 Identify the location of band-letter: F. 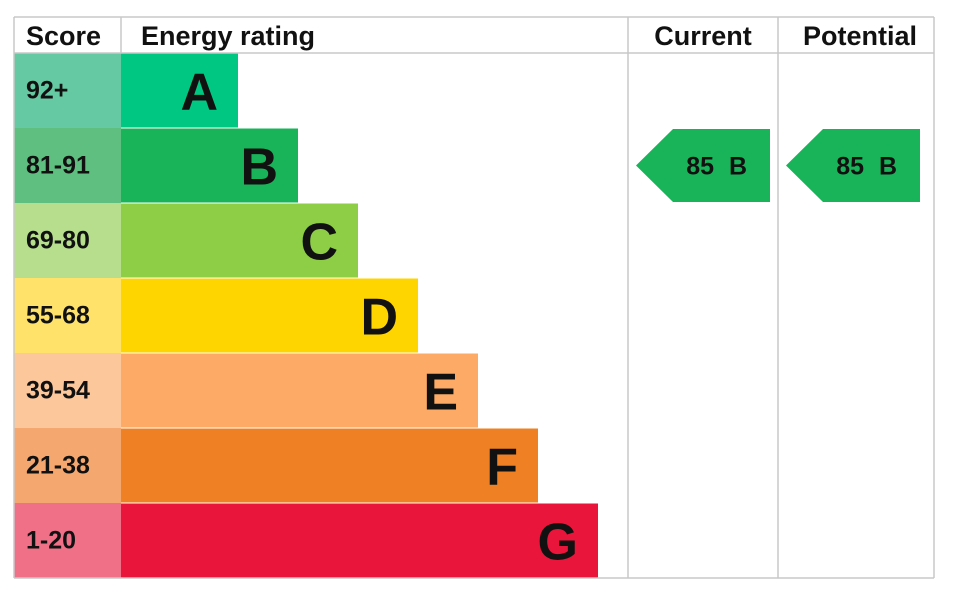
(502, 468).